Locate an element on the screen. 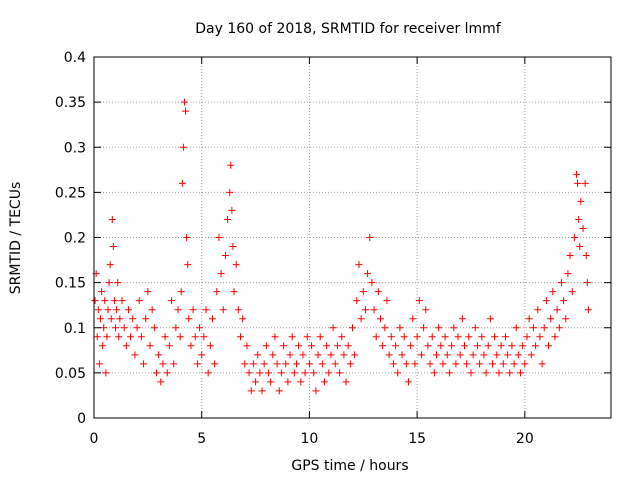 Image resolution: width=640 pixels, height=480 pixels. y-tick-label: 0.05 is located at coordinates (70, 374).